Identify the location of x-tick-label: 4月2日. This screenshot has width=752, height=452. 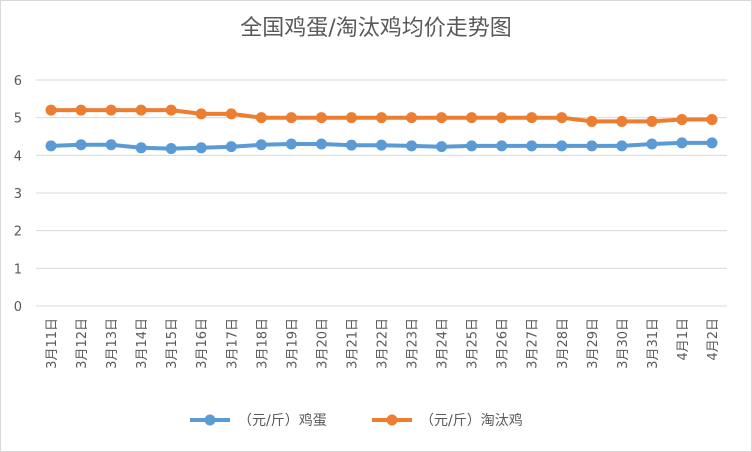
(713, 339).